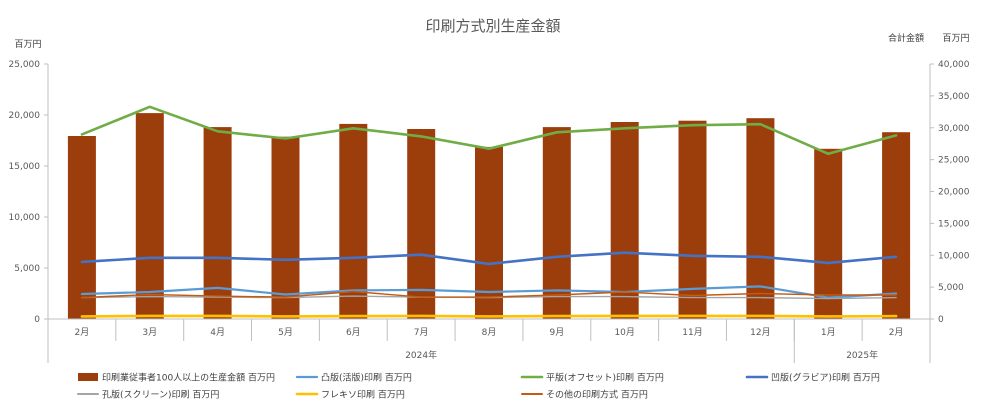  Describe the element at coordinates (825, 378) in the screenshot. I see `legend-label-3: 凹版(グラビア)印刷 百万円` at that location.